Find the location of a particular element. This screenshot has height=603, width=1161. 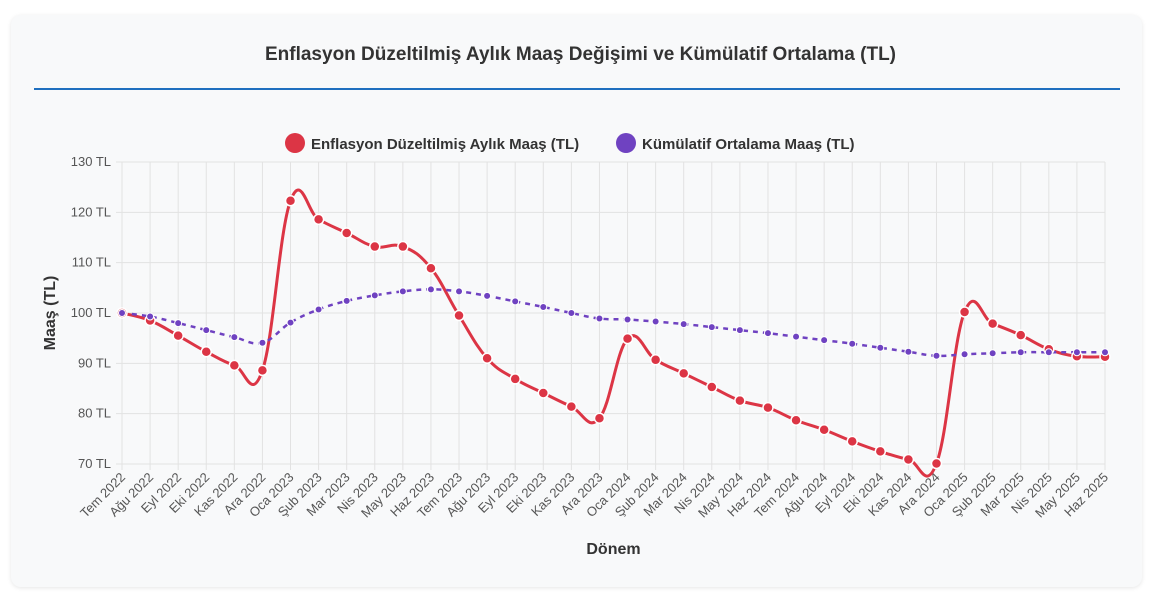

y-tick-label: 80 TL is located at coordinates (94, 413).